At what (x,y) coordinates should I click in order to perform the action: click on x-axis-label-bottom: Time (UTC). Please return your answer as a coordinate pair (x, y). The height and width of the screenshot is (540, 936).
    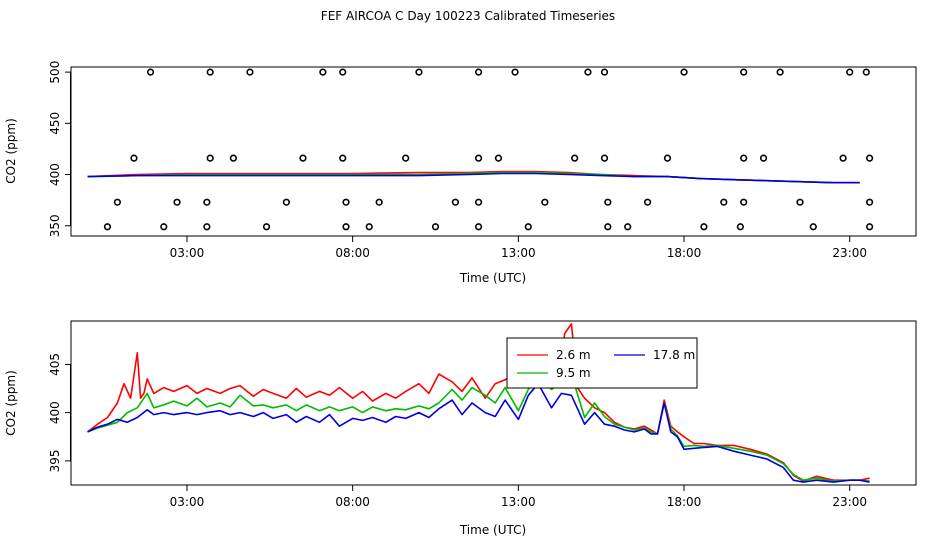
    Looking at the image, I should click on (492, 530).